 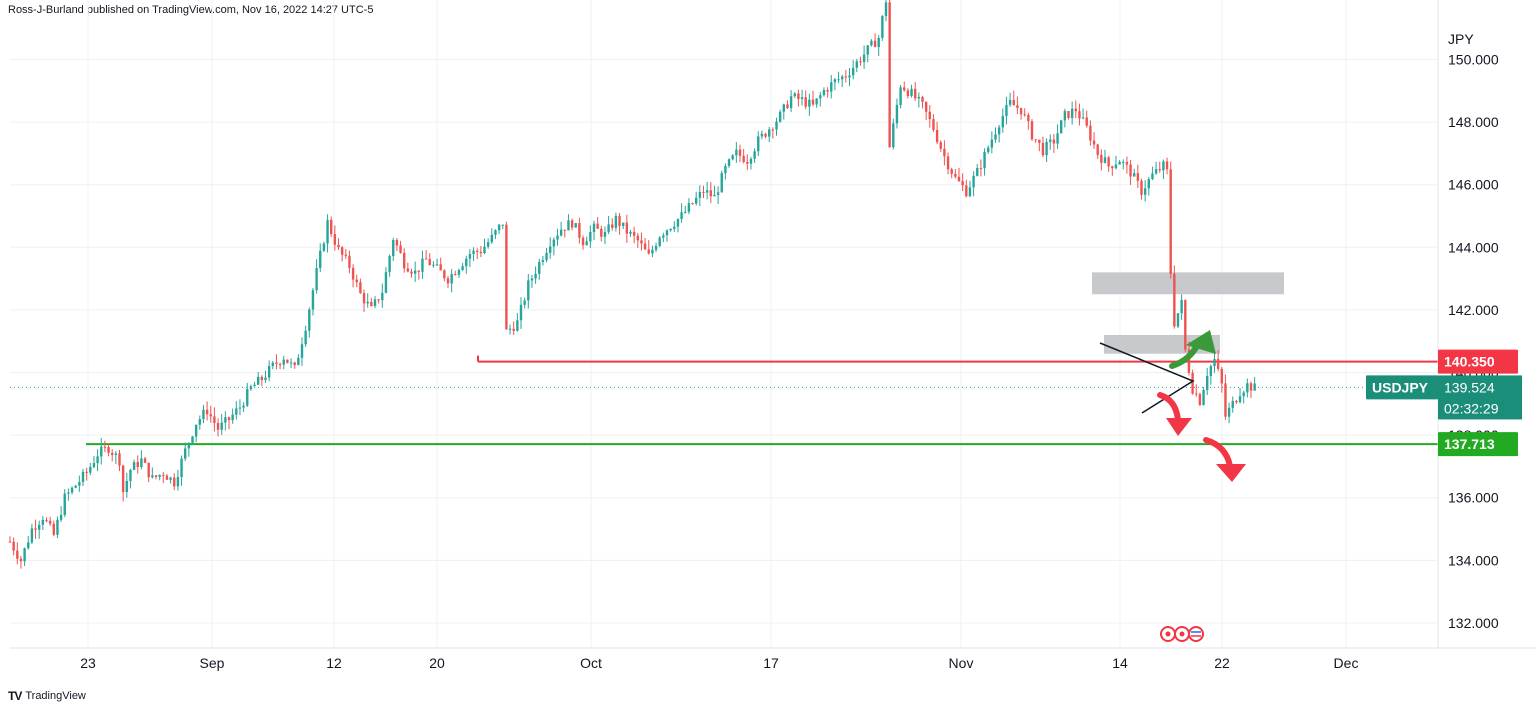 What do you see at coordinates (1188, 313) in the screenshot?
I see `supply-zones` at bounding box center [1188, 313].